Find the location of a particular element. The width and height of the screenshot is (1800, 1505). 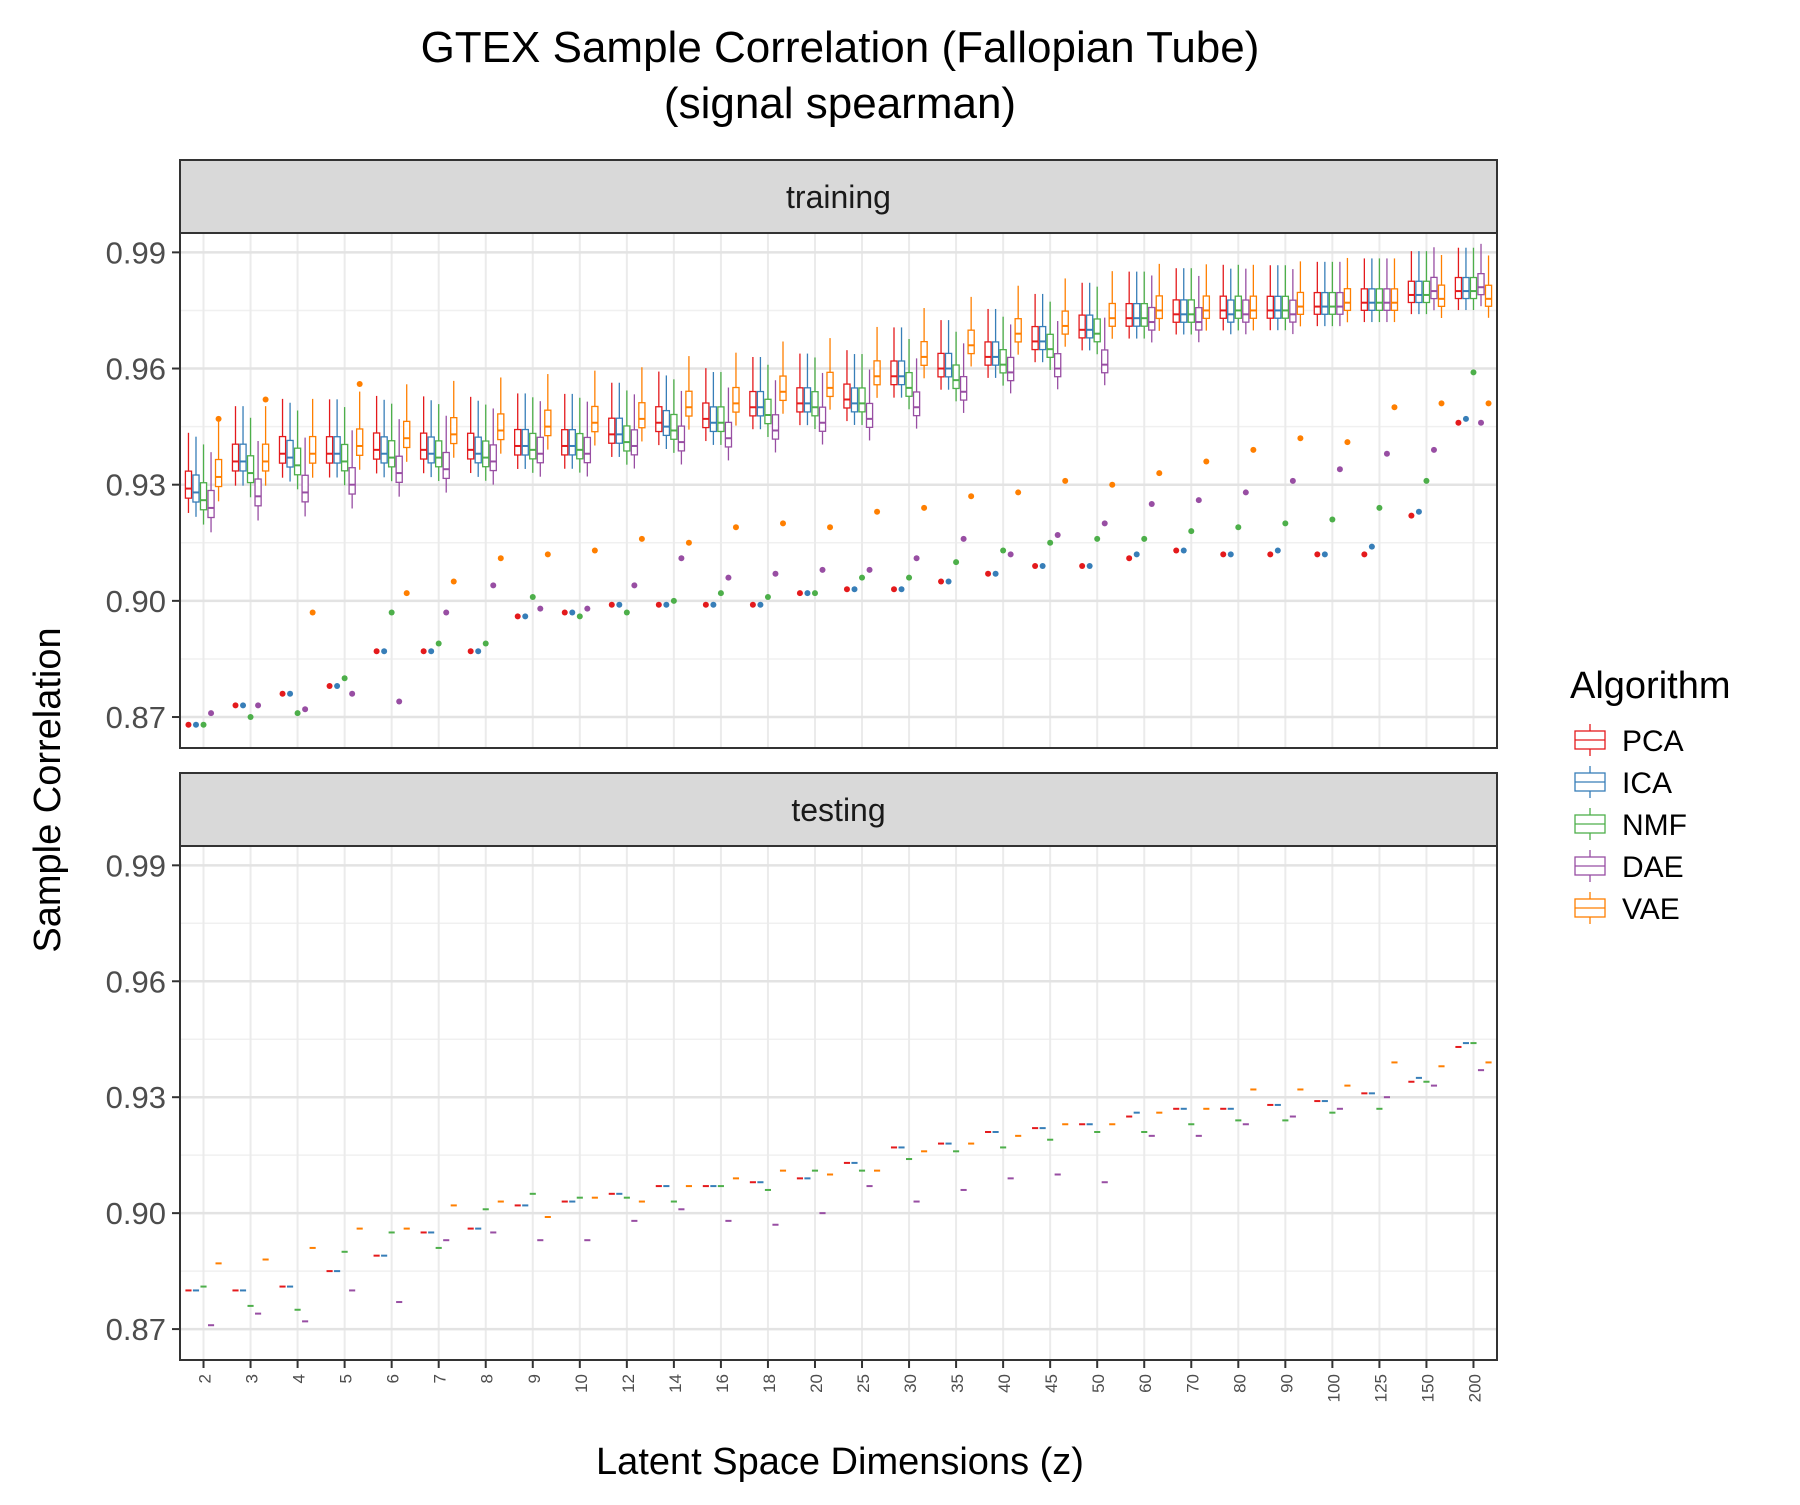

y-tick-label: 0.90 is located at coordinates (136, 601).